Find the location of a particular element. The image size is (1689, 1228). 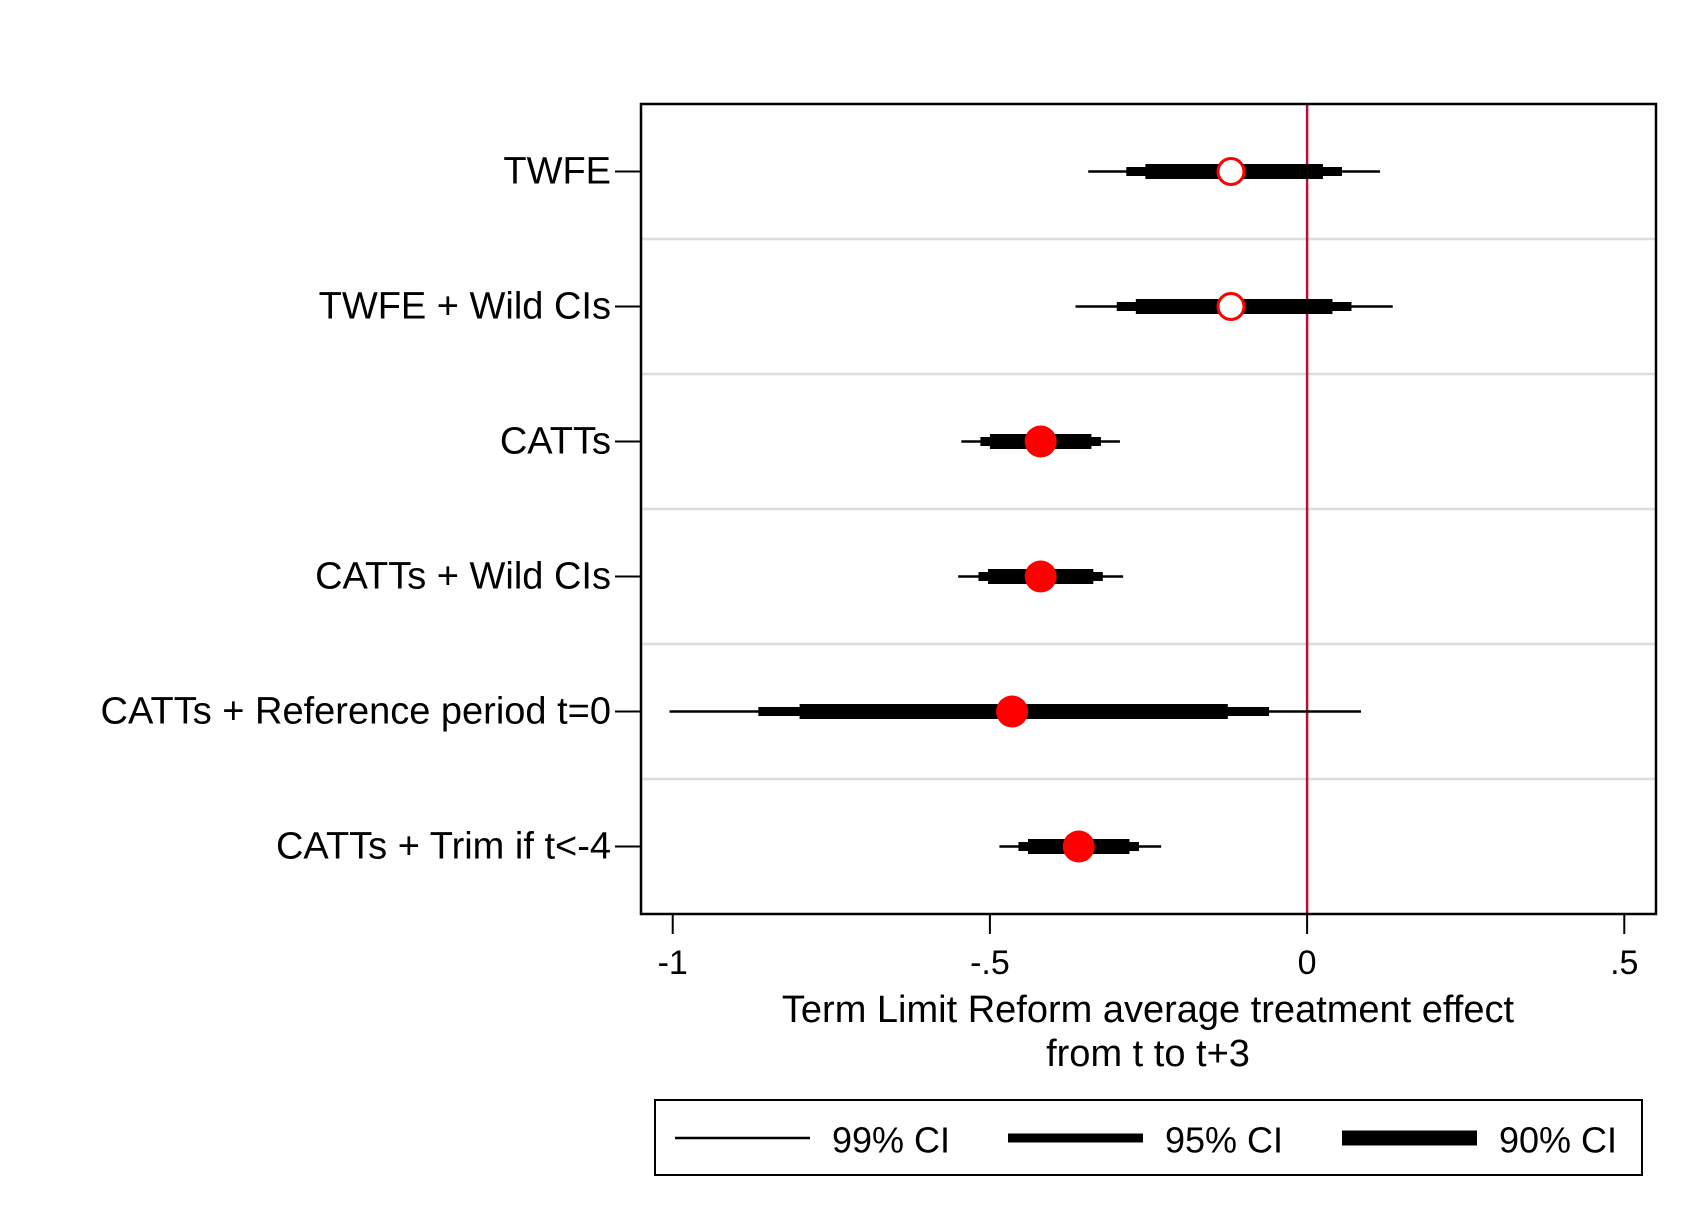

legend-label-99: 99% CI is located at coordinates (891, 1140).